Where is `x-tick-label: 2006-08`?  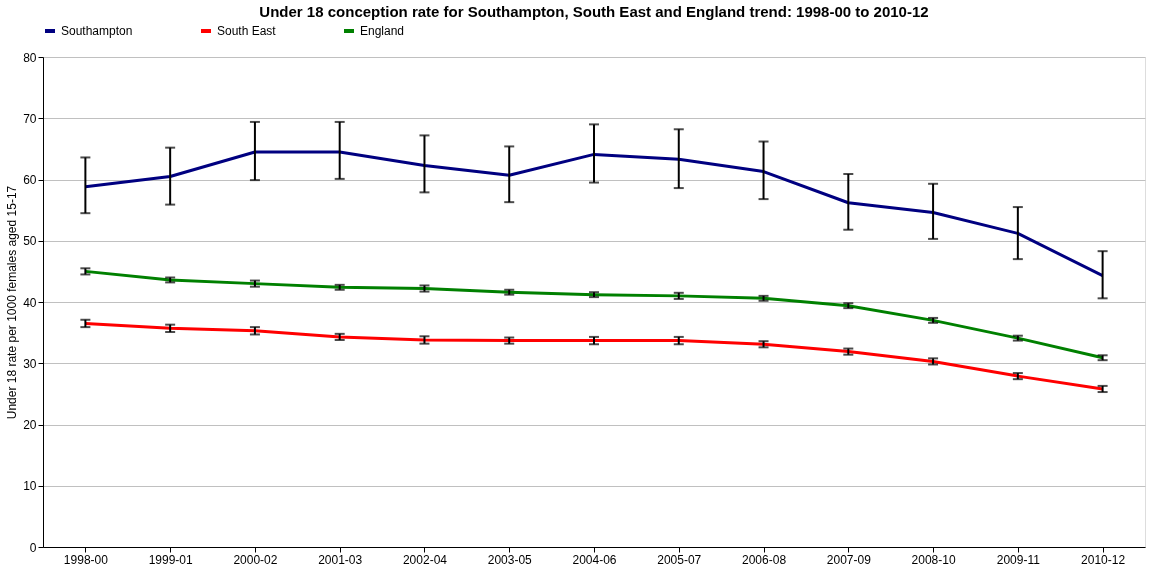 x-tick-label: 2006-08 is located at coordinates (764, 559).